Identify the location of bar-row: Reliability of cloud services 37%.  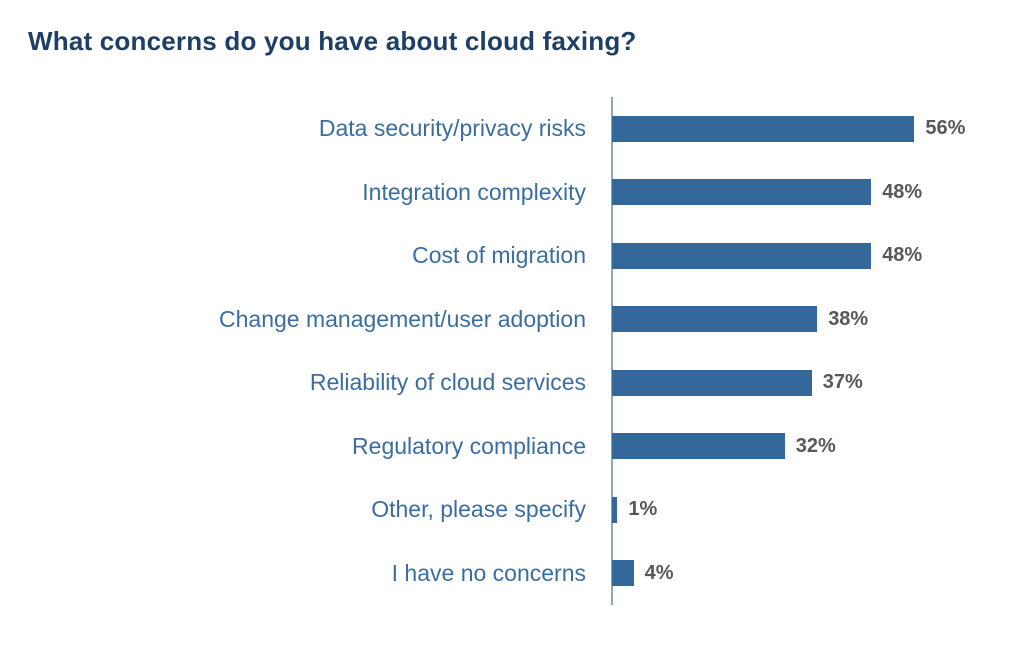
(512, 383).